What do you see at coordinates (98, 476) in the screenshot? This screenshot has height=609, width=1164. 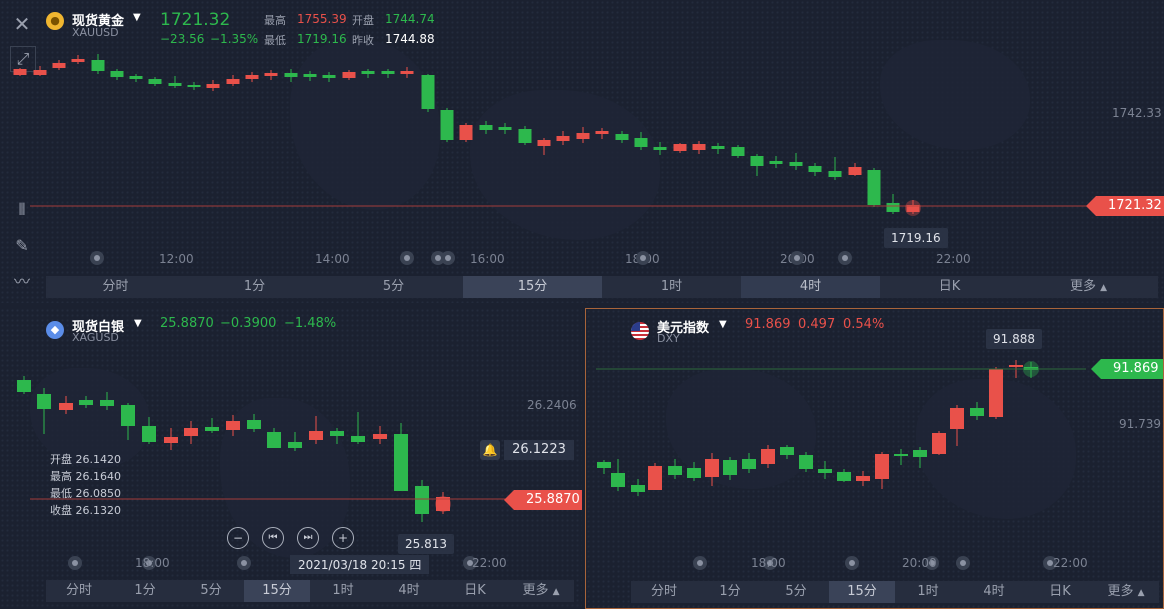 I see `ohlc-value: 26.1640` at bounding box center [98, 476].